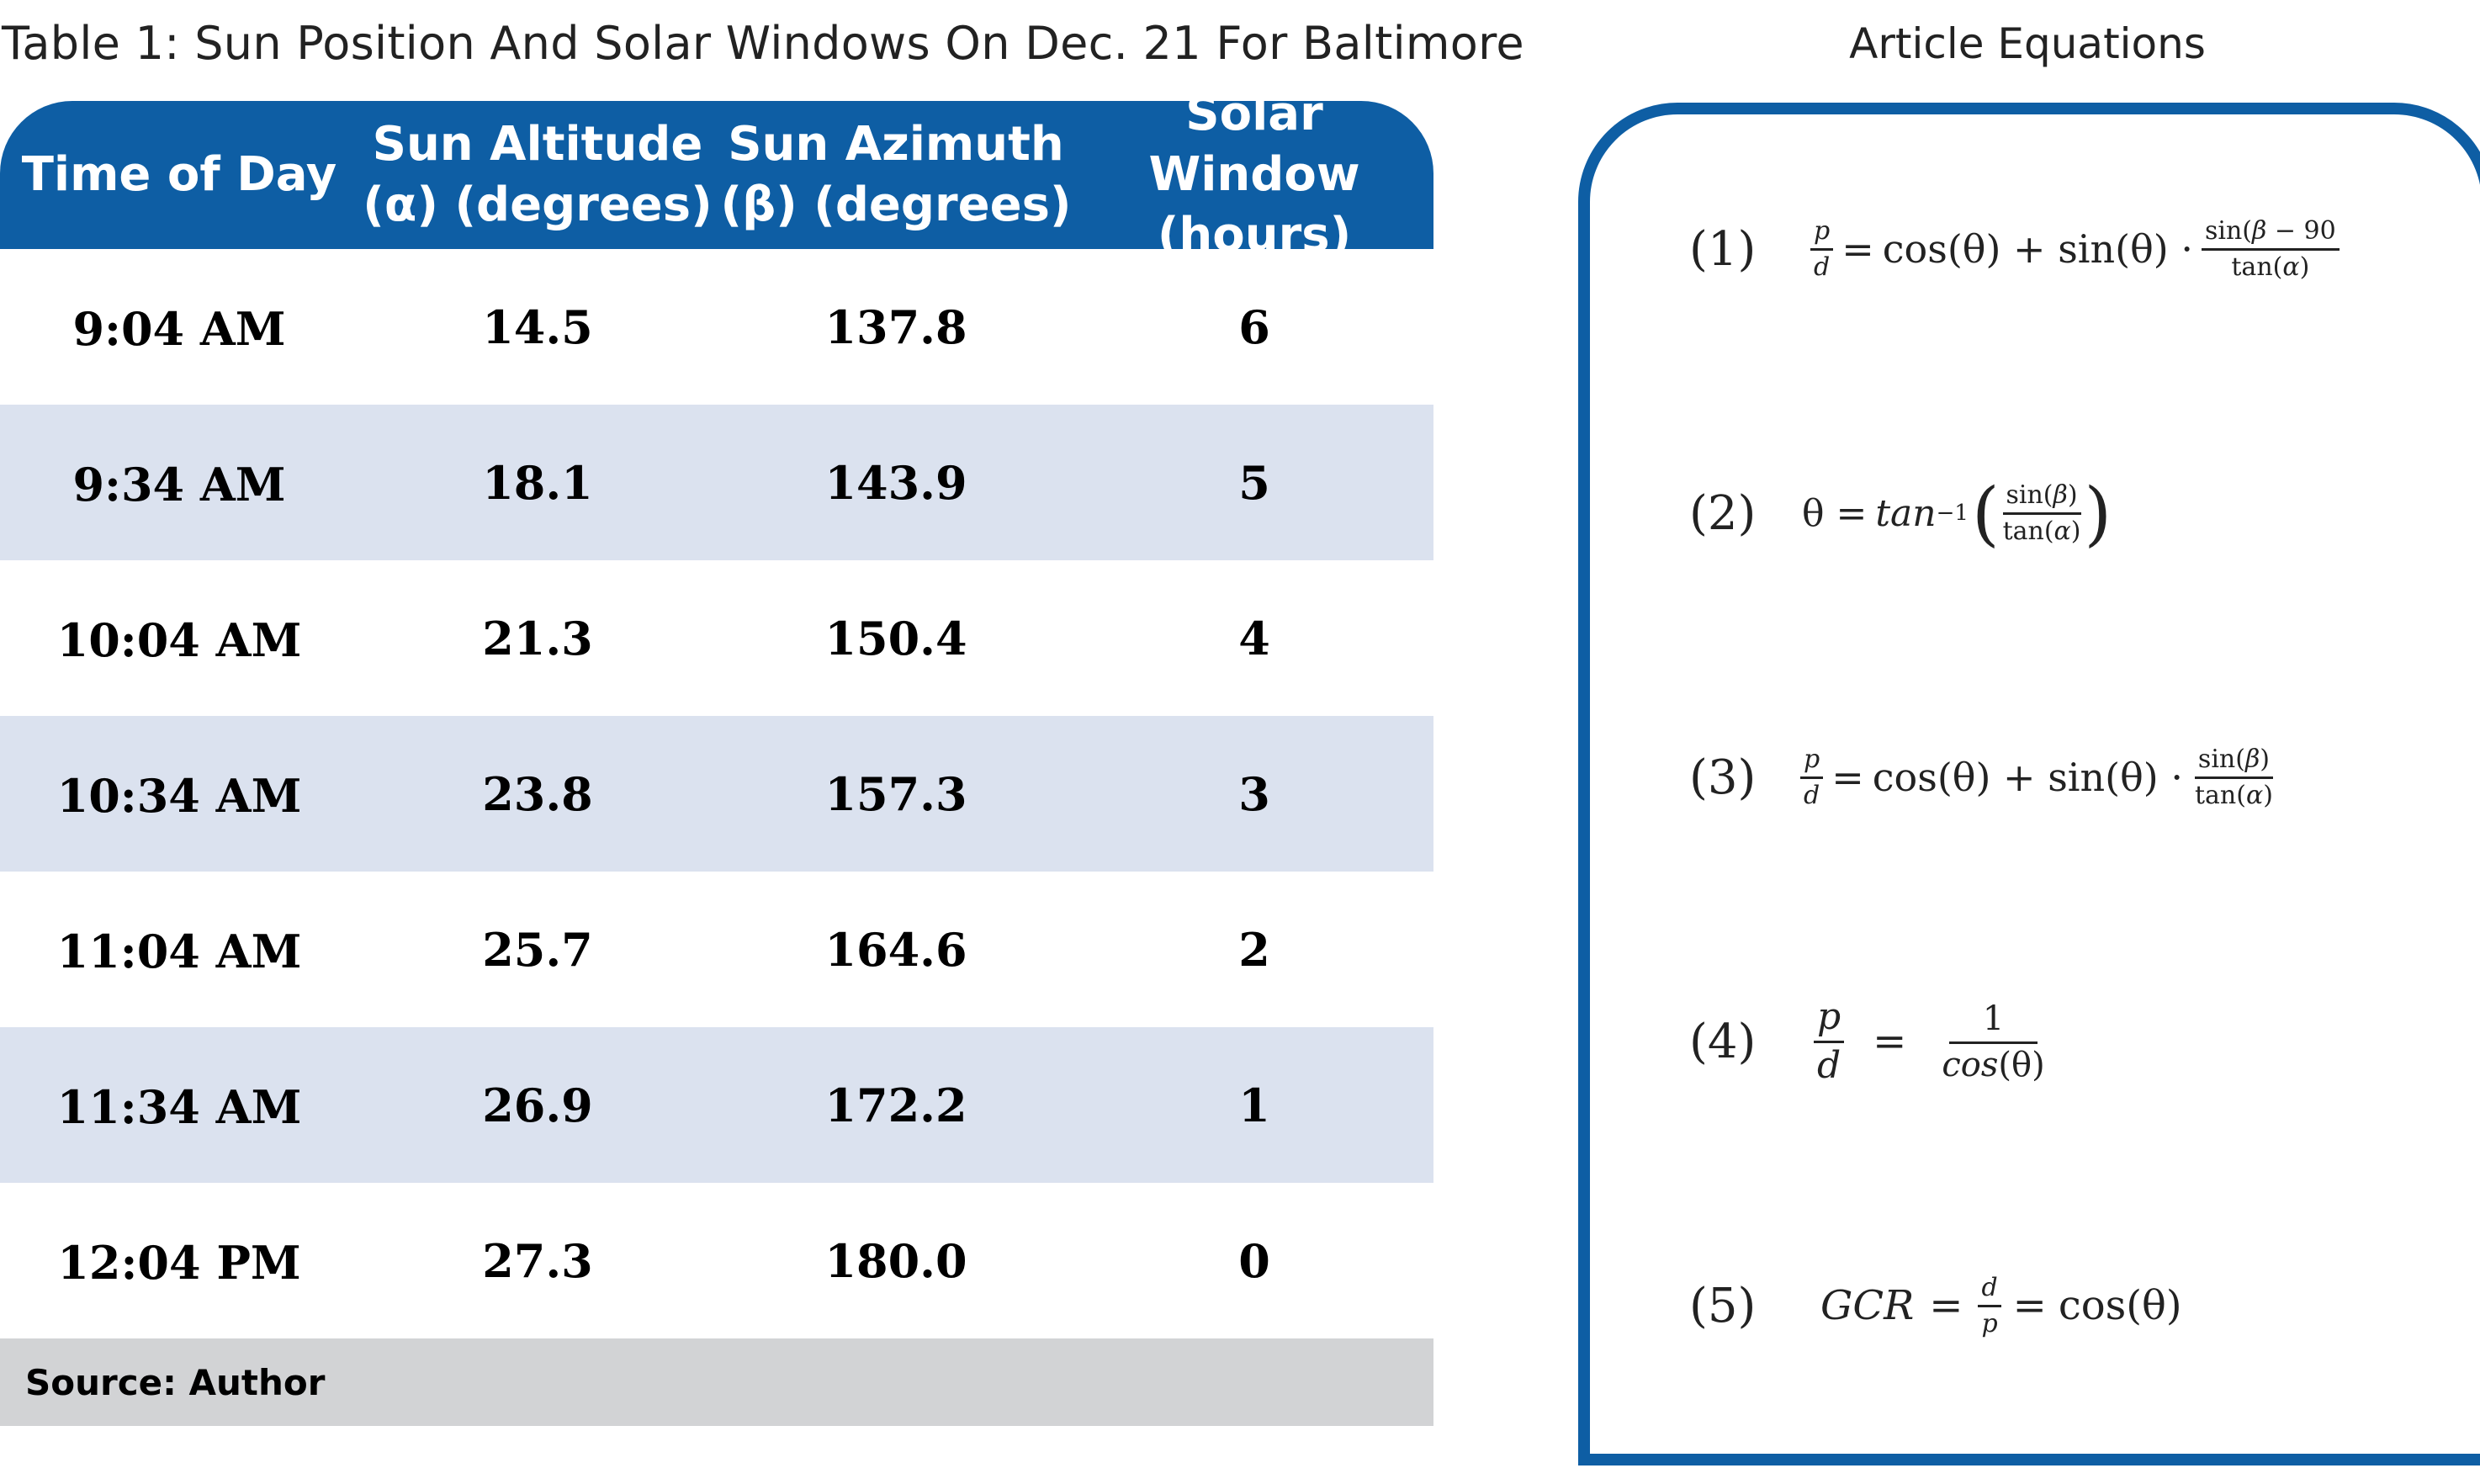  Describe the element at coordinates (716, 1260) in the screenshot. I see `table-row: 12:04 PM 27.3 180.0 0` at that location.